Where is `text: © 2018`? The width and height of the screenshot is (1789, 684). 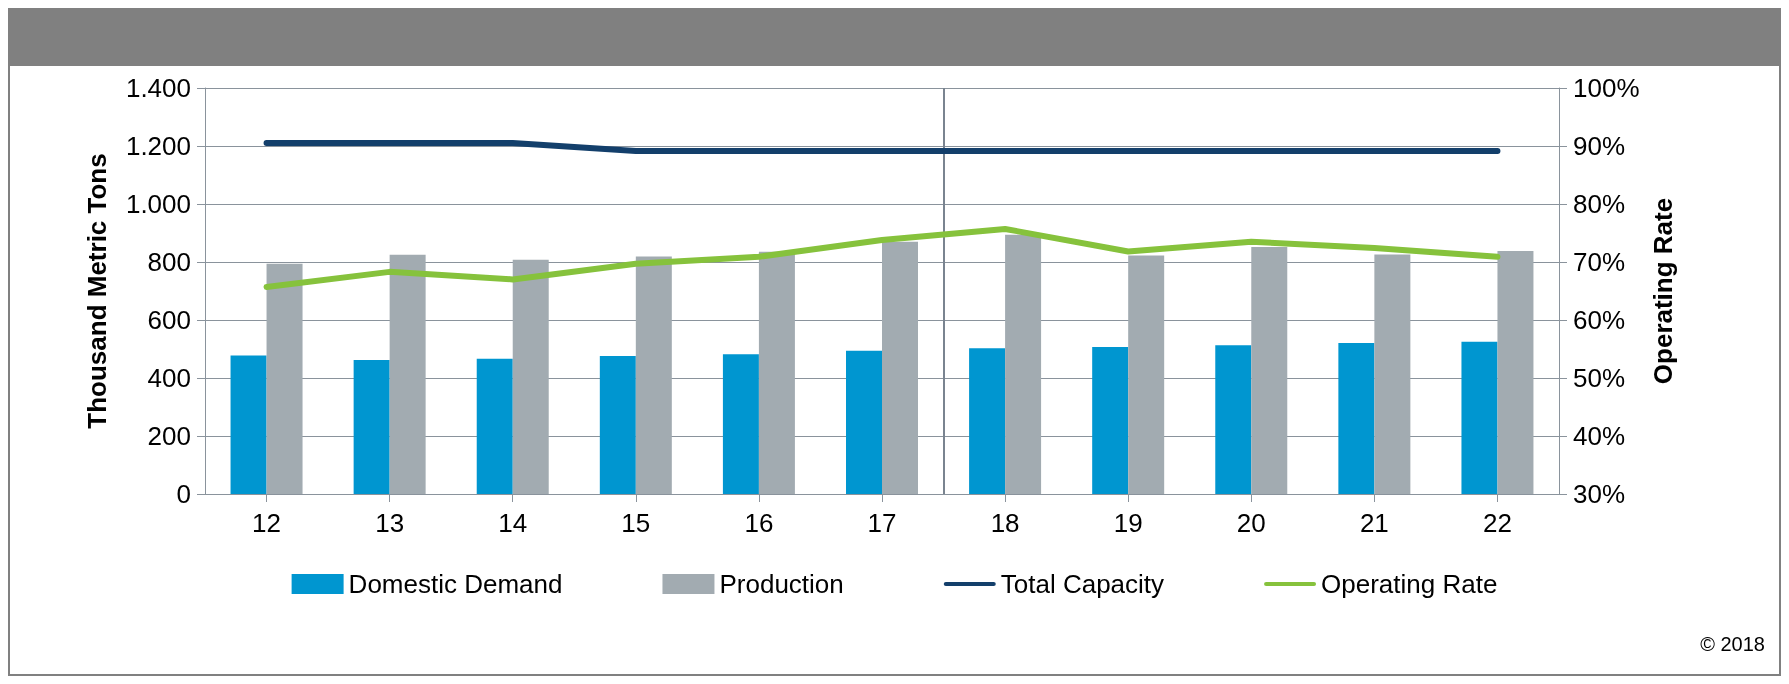 text: © 2018 is located at coordinates (1732, 644).